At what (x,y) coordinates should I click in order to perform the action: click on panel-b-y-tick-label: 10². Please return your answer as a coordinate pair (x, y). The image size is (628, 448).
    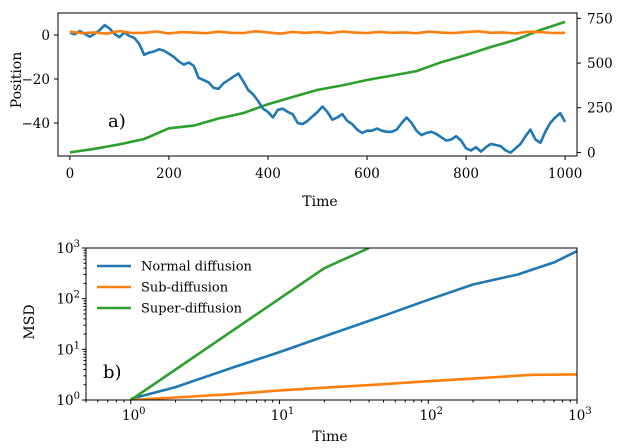
    Looking at the image, I should click on (68, 299).